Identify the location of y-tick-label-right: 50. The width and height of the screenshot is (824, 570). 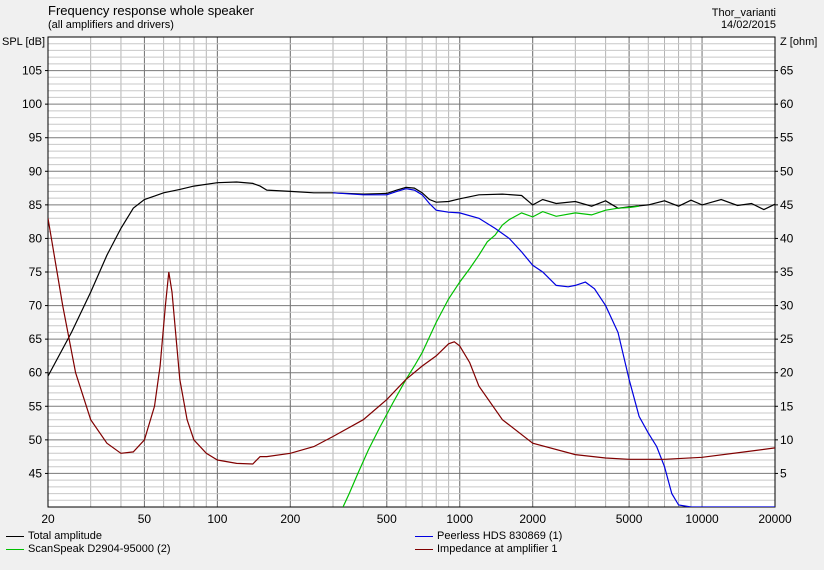
(787, 171).